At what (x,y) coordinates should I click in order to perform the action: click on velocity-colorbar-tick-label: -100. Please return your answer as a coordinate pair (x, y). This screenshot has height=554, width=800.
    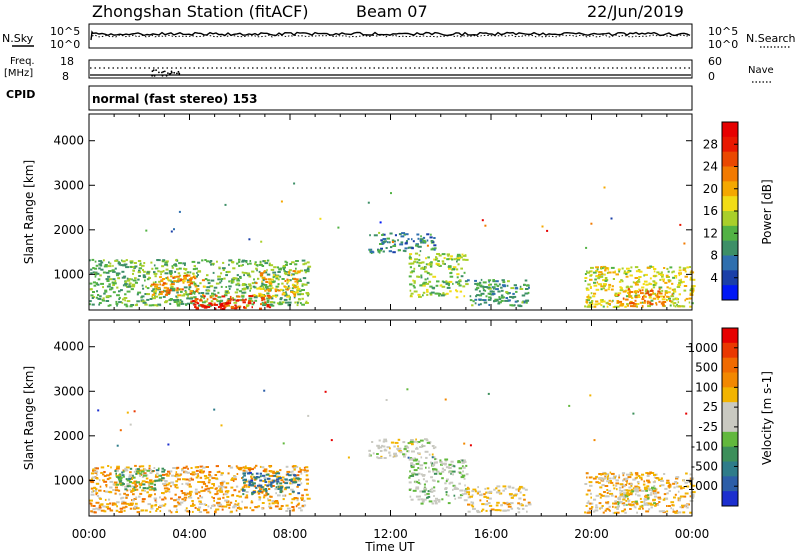
    Looking at the image, I should click on (704, 447).